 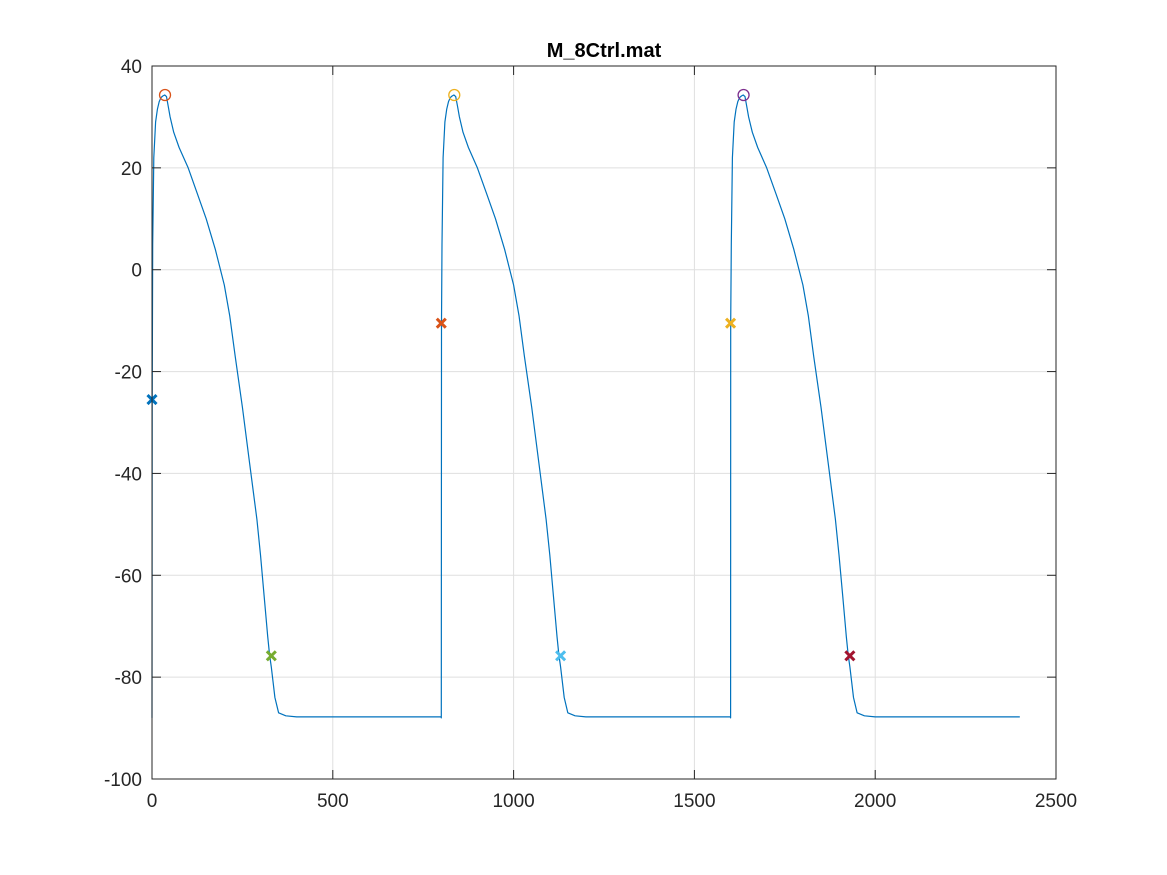 I want to click on y-tick-label: -20, so click(x=128, y=373).